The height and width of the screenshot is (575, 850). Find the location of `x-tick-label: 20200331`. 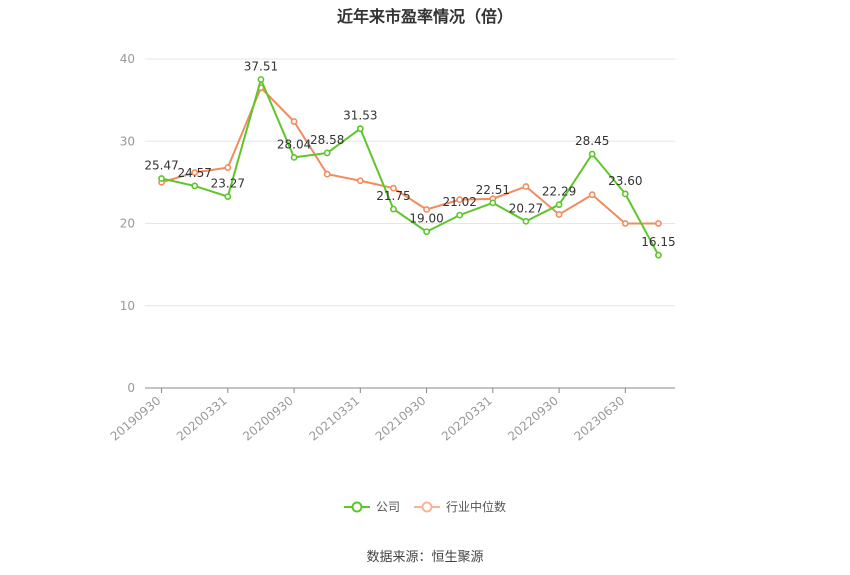

x-tick-label: 20200331 is located at coordinates (202, 419).